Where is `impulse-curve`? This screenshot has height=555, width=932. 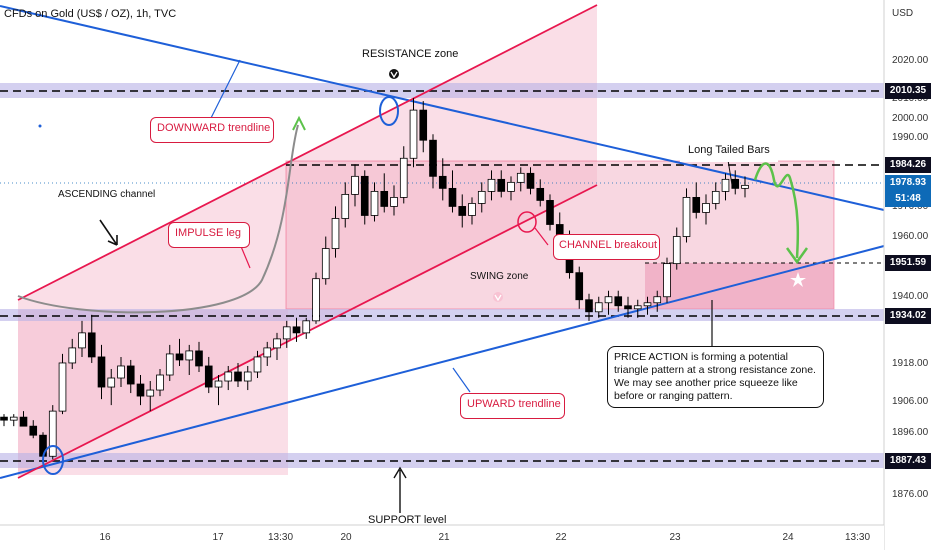
impulse-curve is located at coordinates (158, 219).